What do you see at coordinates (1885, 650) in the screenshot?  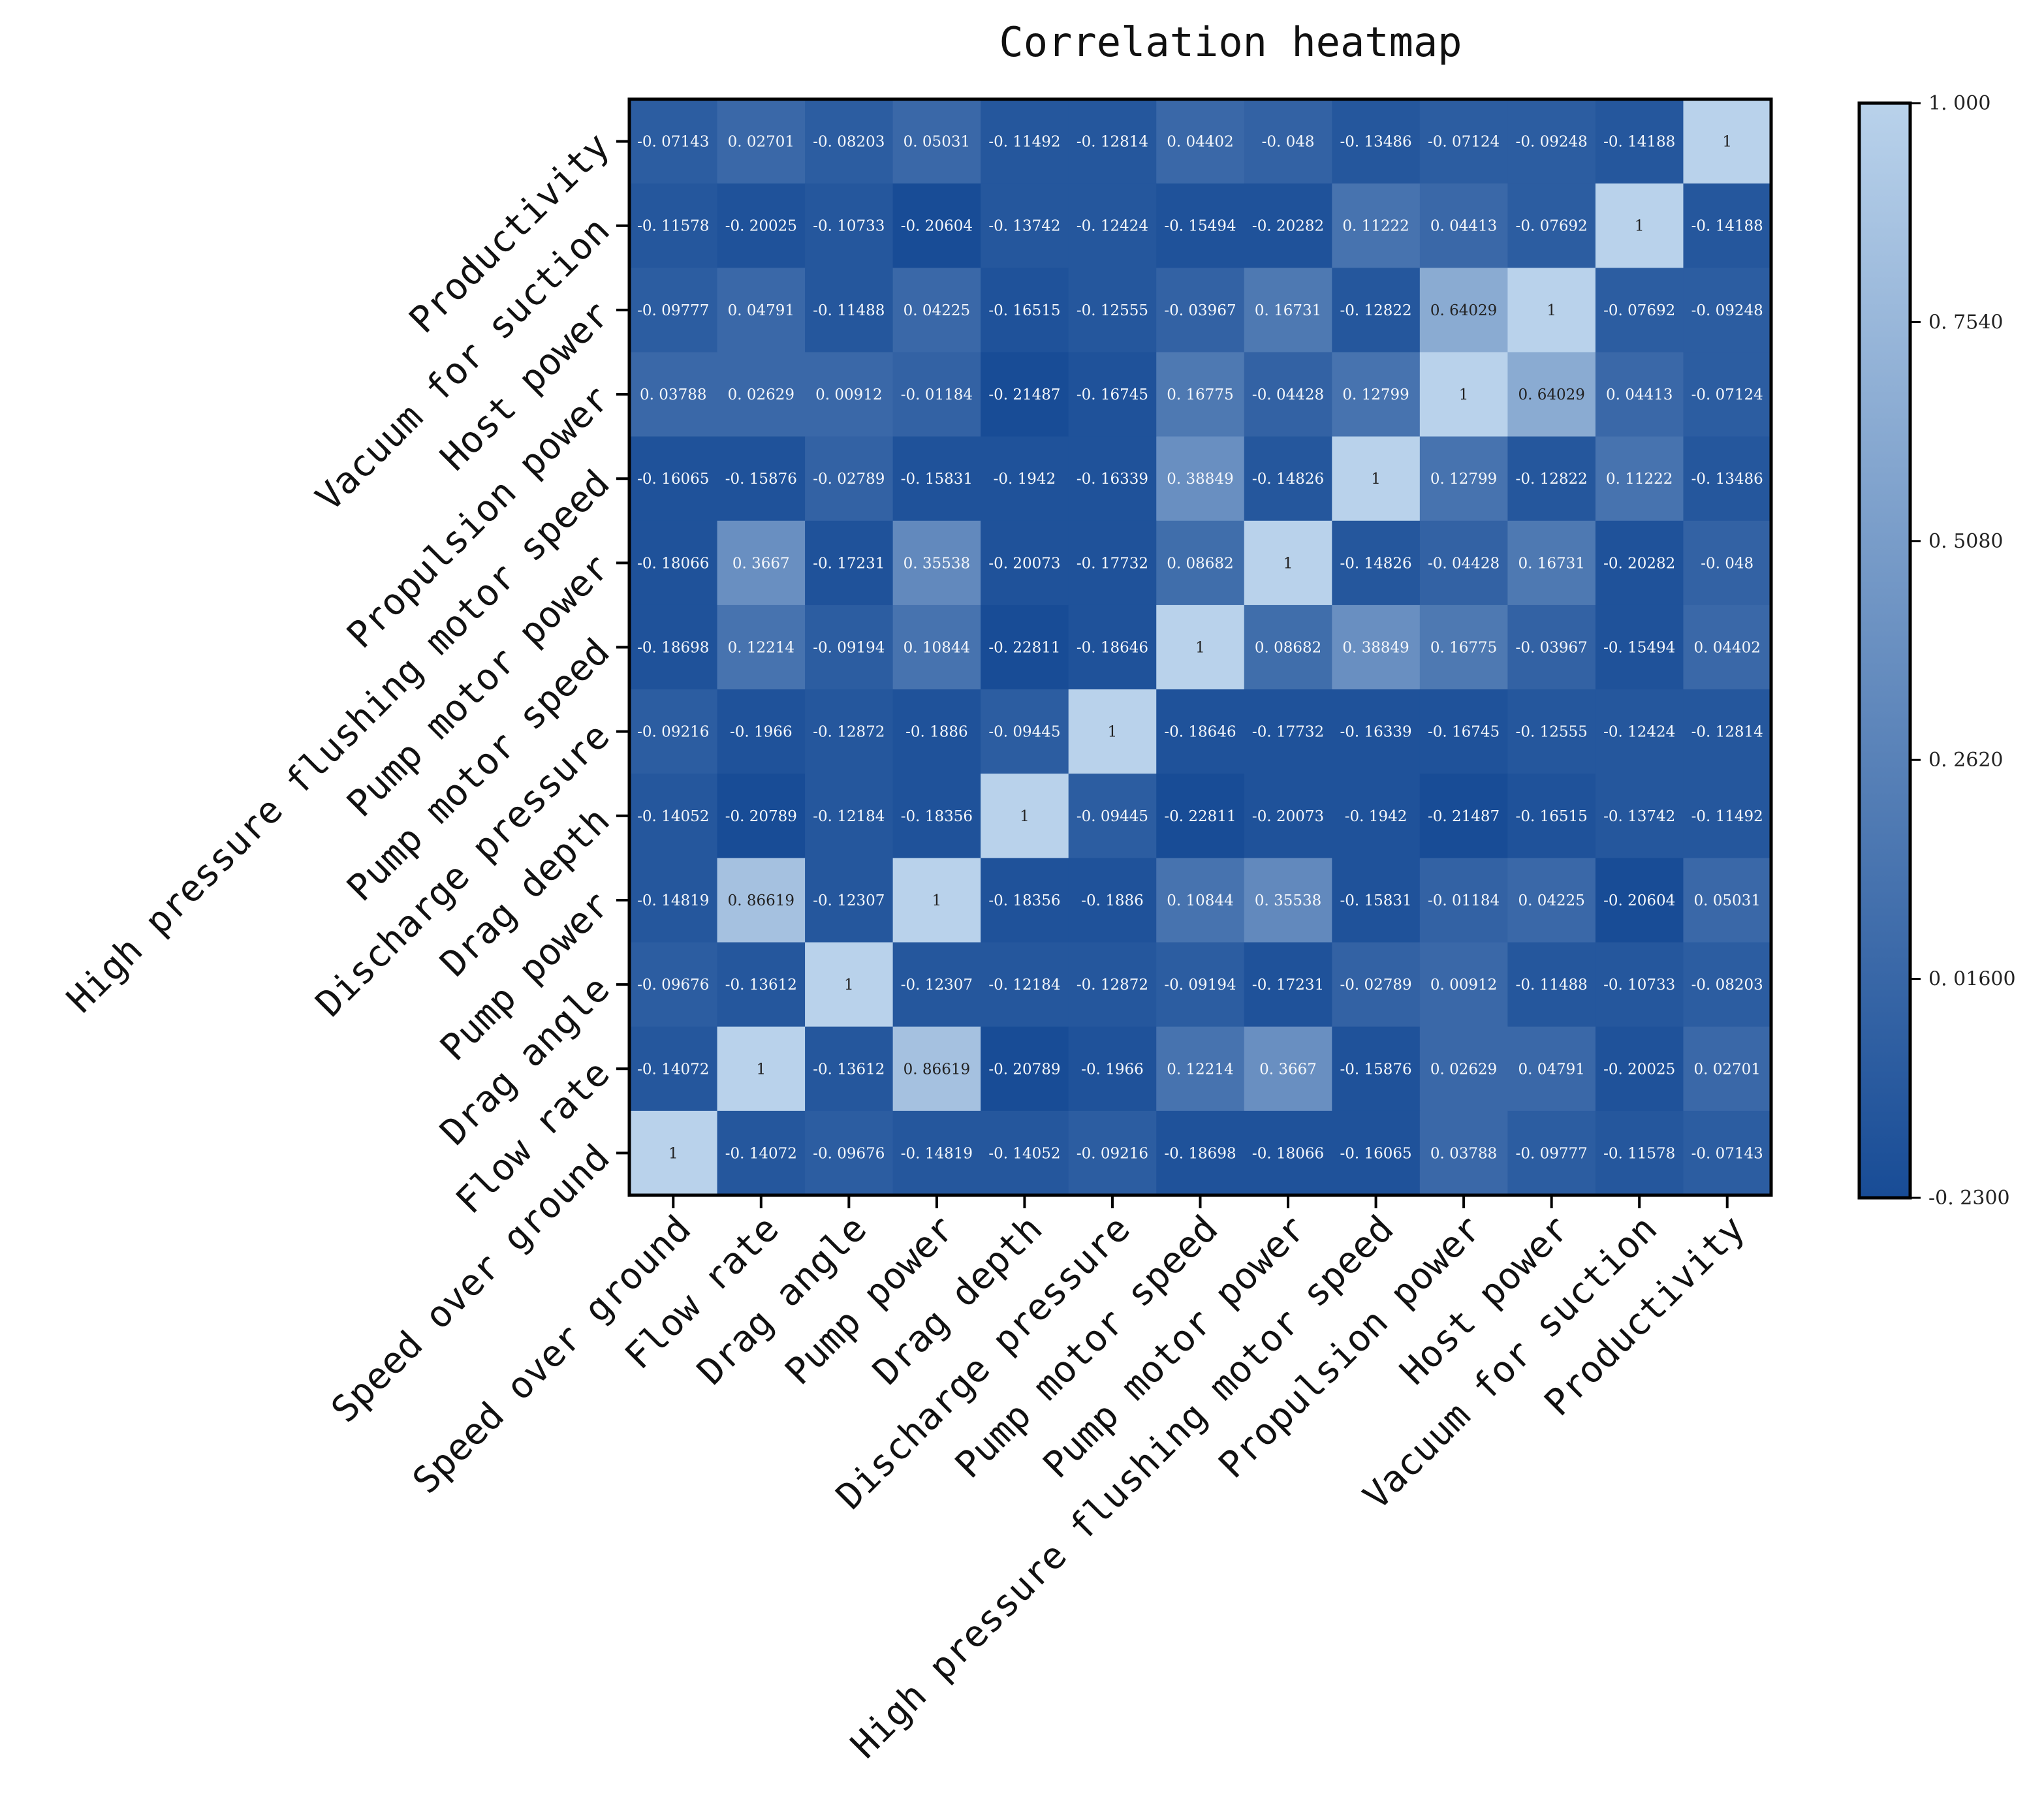 I see `colorbar-gradient` at bounding box center [1885, 650].